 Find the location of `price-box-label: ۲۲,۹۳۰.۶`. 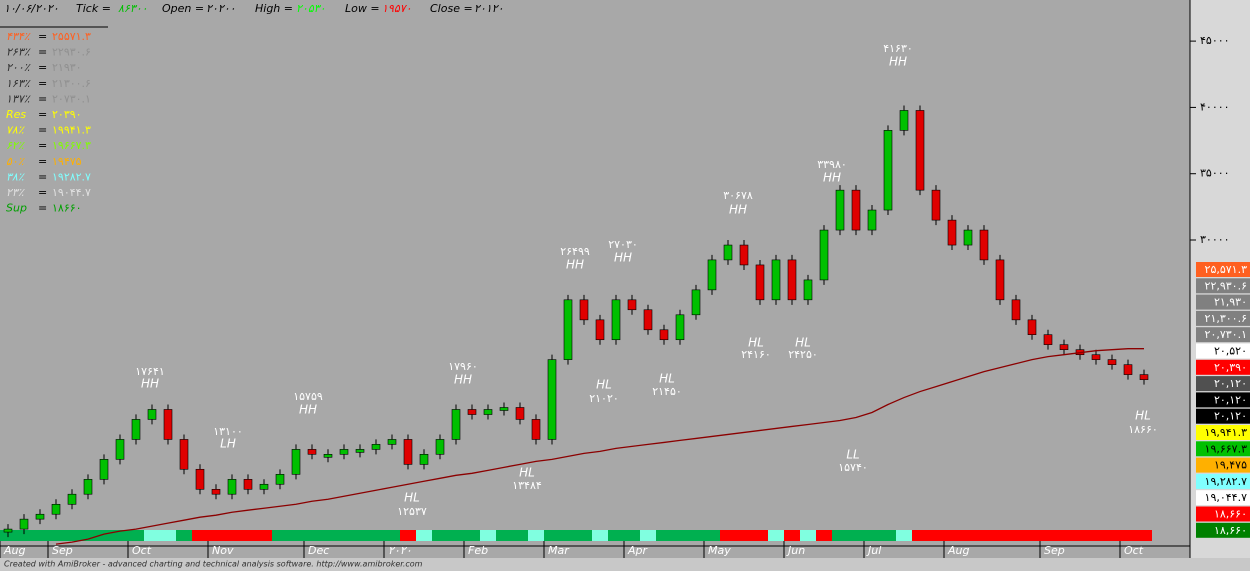

price-box-label: ۲۲,۹۳۰.۶ is located at coordinates (1226, 285).